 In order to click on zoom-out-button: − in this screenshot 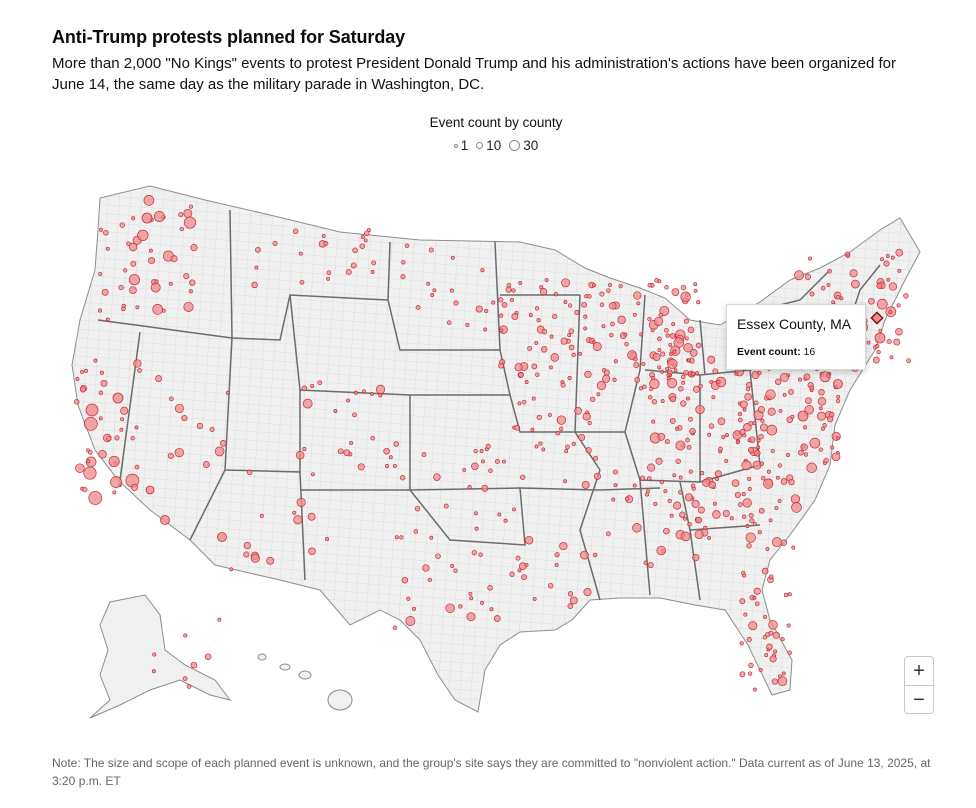, I will do `click(919, 699)`.